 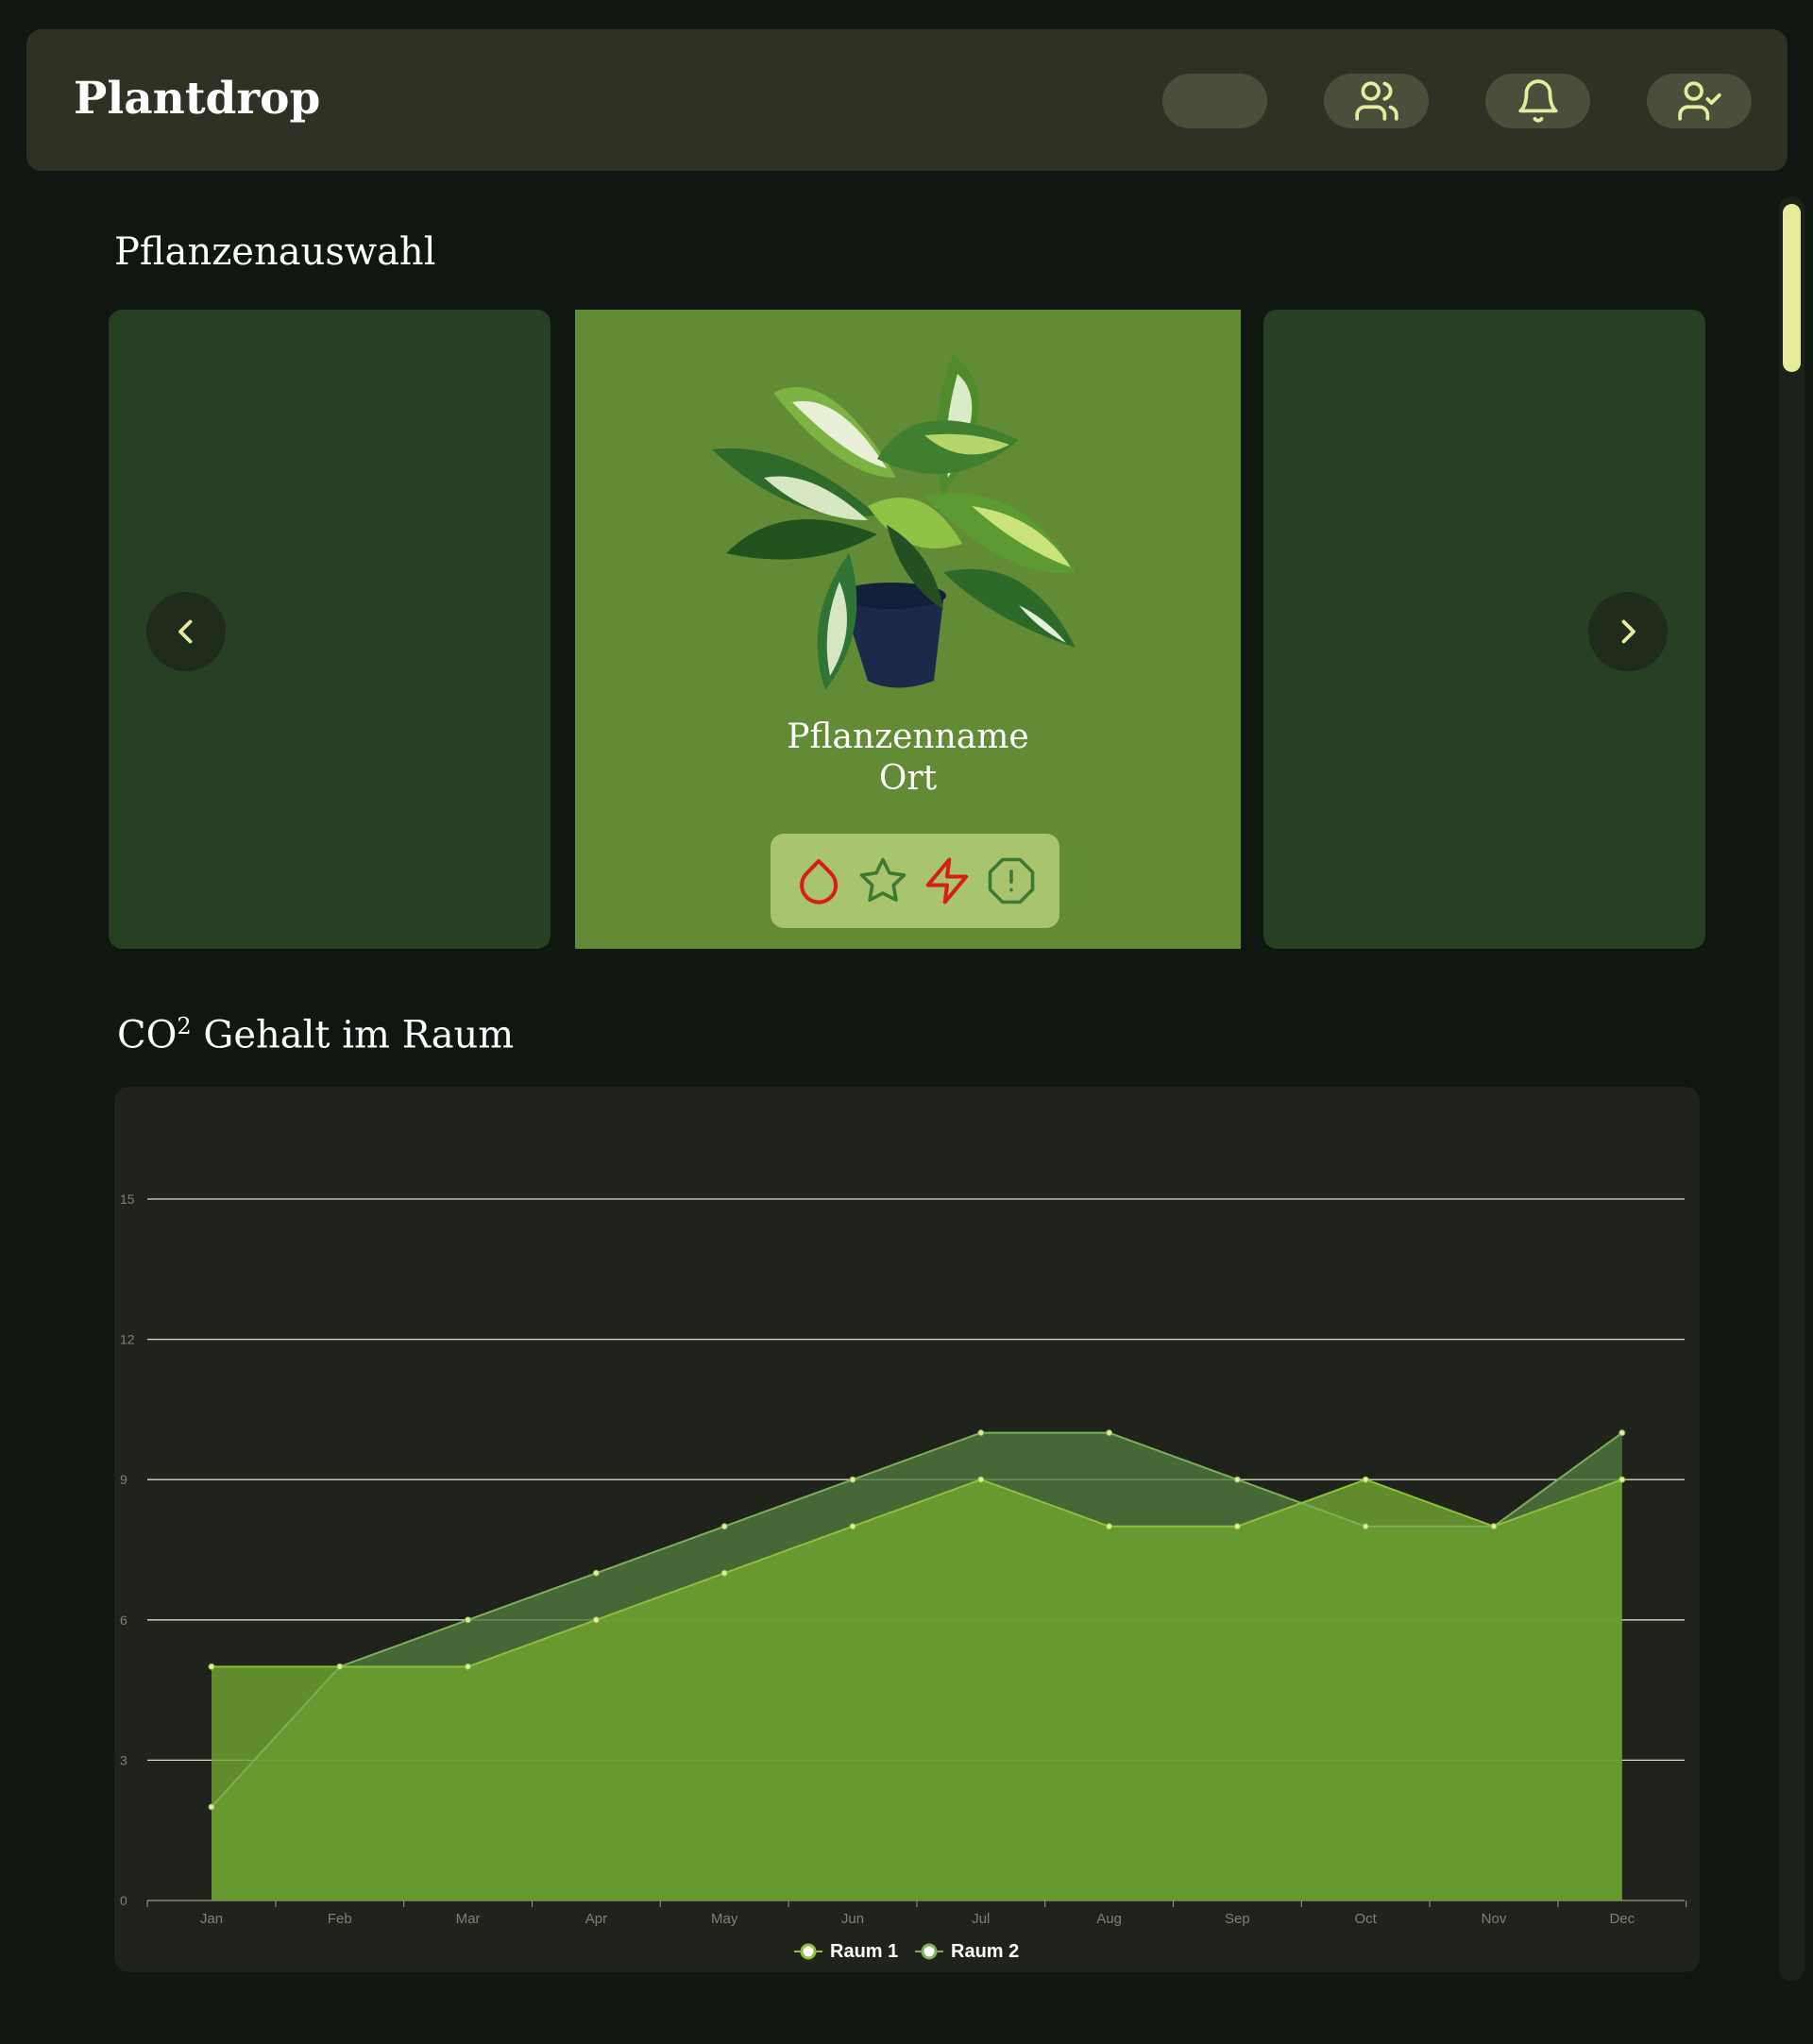 I want to click on chart-points, so click(x=917, y=1620).